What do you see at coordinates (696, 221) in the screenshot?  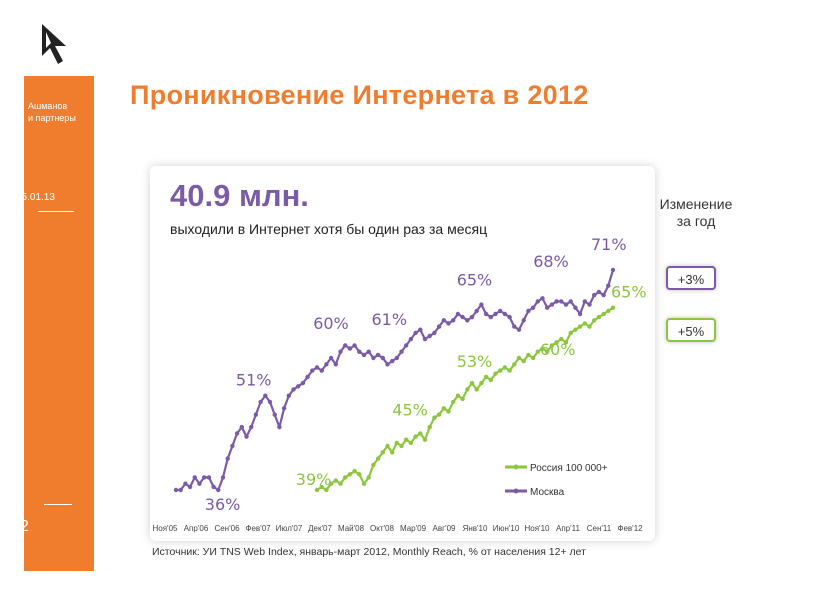 I see `change-title-line-2: за год` at bounding box center [696, 221].